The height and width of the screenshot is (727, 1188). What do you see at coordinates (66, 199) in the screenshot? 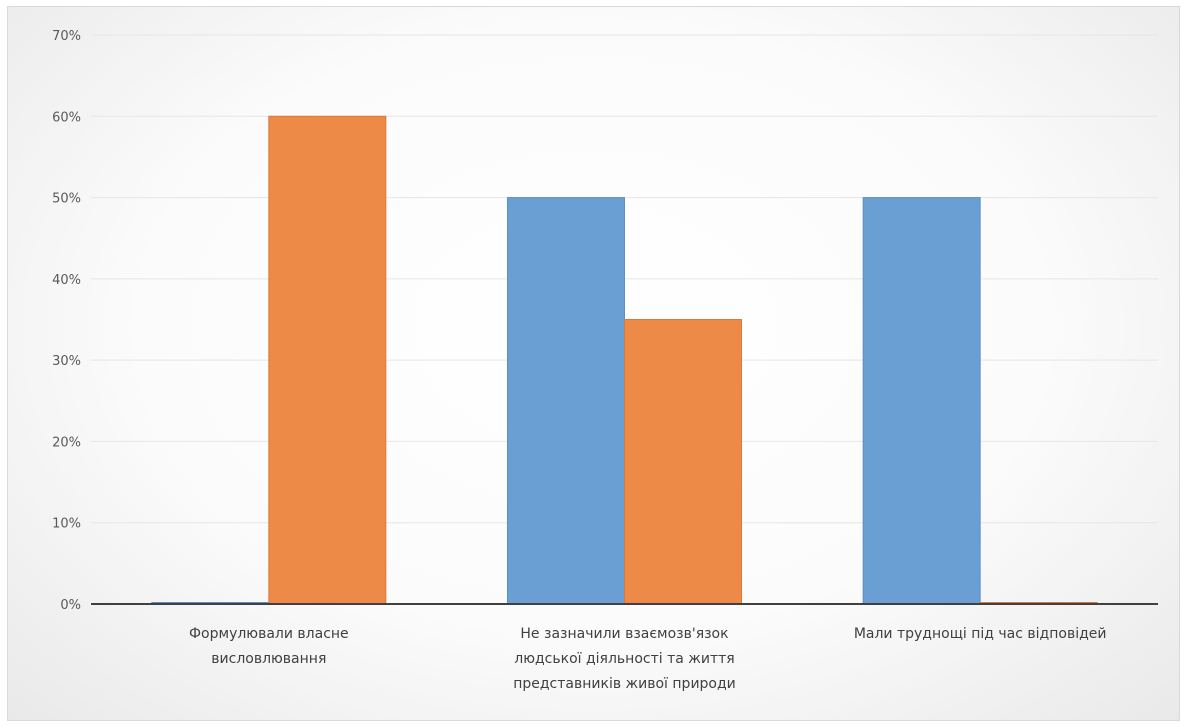
I see `y-tick-label: 50%` at bounding box center [66, 199].